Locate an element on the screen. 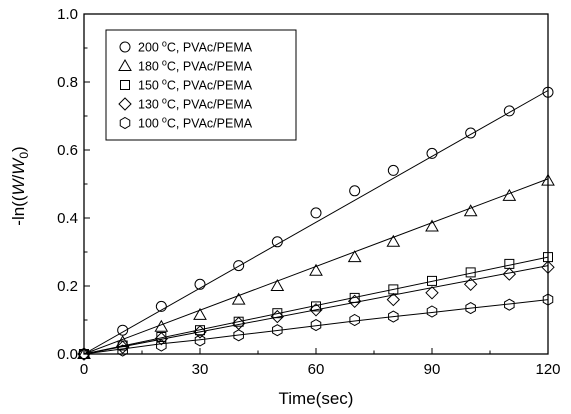 Image resolution: width=571 pixels, height=414 pixels. x-tick-label: 30 is located at coordinates (200, 369).